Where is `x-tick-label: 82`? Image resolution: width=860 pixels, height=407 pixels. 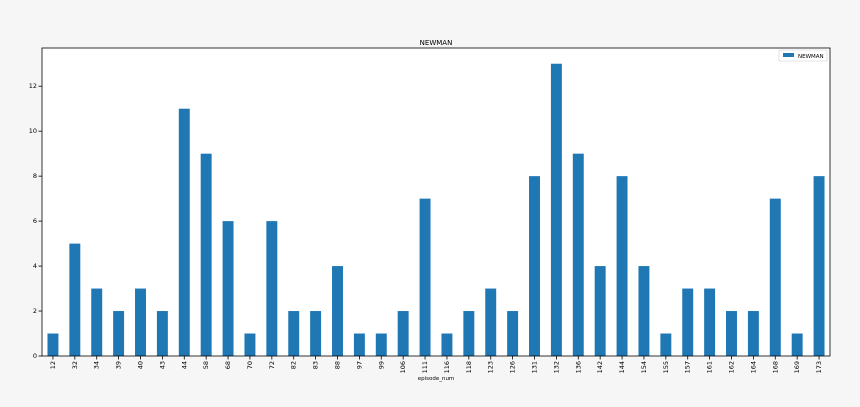
x-tick-label: 82 is located at coordinates (294, 365).